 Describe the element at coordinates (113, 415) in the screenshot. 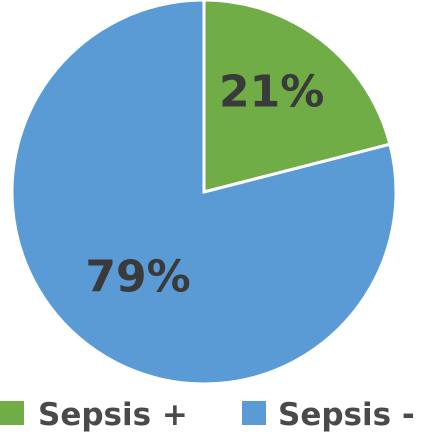

I see `legend-label-sepsis-positive: Sepsis +` at that location.